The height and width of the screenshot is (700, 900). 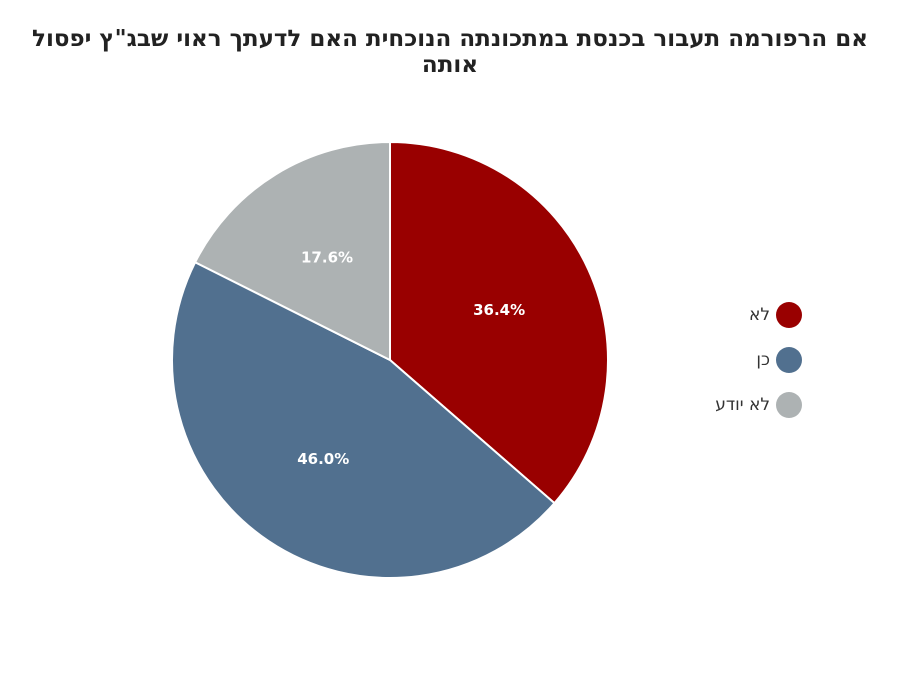 I want to click on legend: לא כן לא יודע, so click(x=746, y=365).